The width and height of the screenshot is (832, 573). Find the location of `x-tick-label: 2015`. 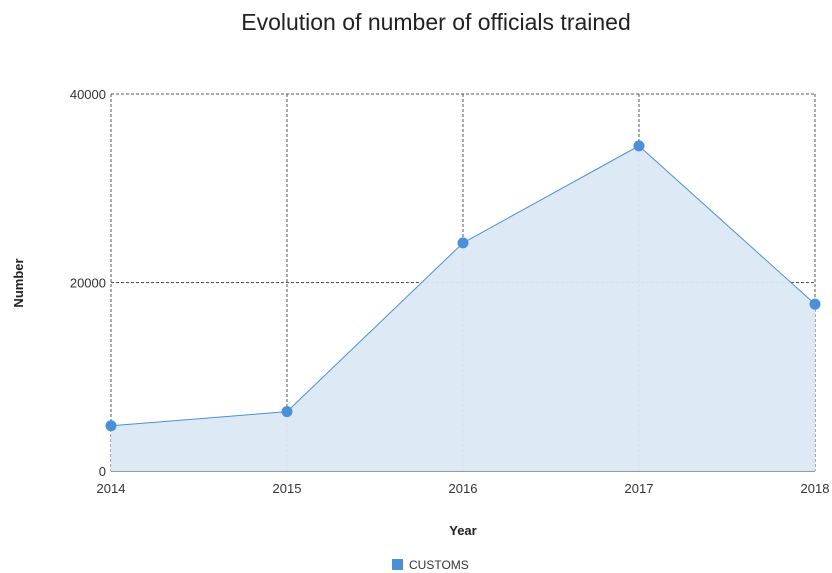

x-tick-label: 2015 is located at coordinates (287, 488).